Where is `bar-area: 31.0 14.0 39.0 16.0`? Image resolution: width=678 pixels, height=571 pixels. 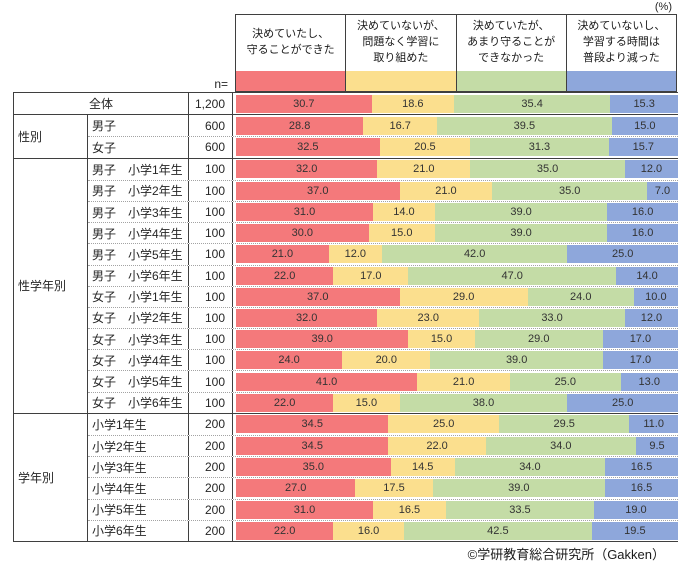
bar-area: 31.0 14.0 39.0 16.0 is located at coordinates (455, 212).